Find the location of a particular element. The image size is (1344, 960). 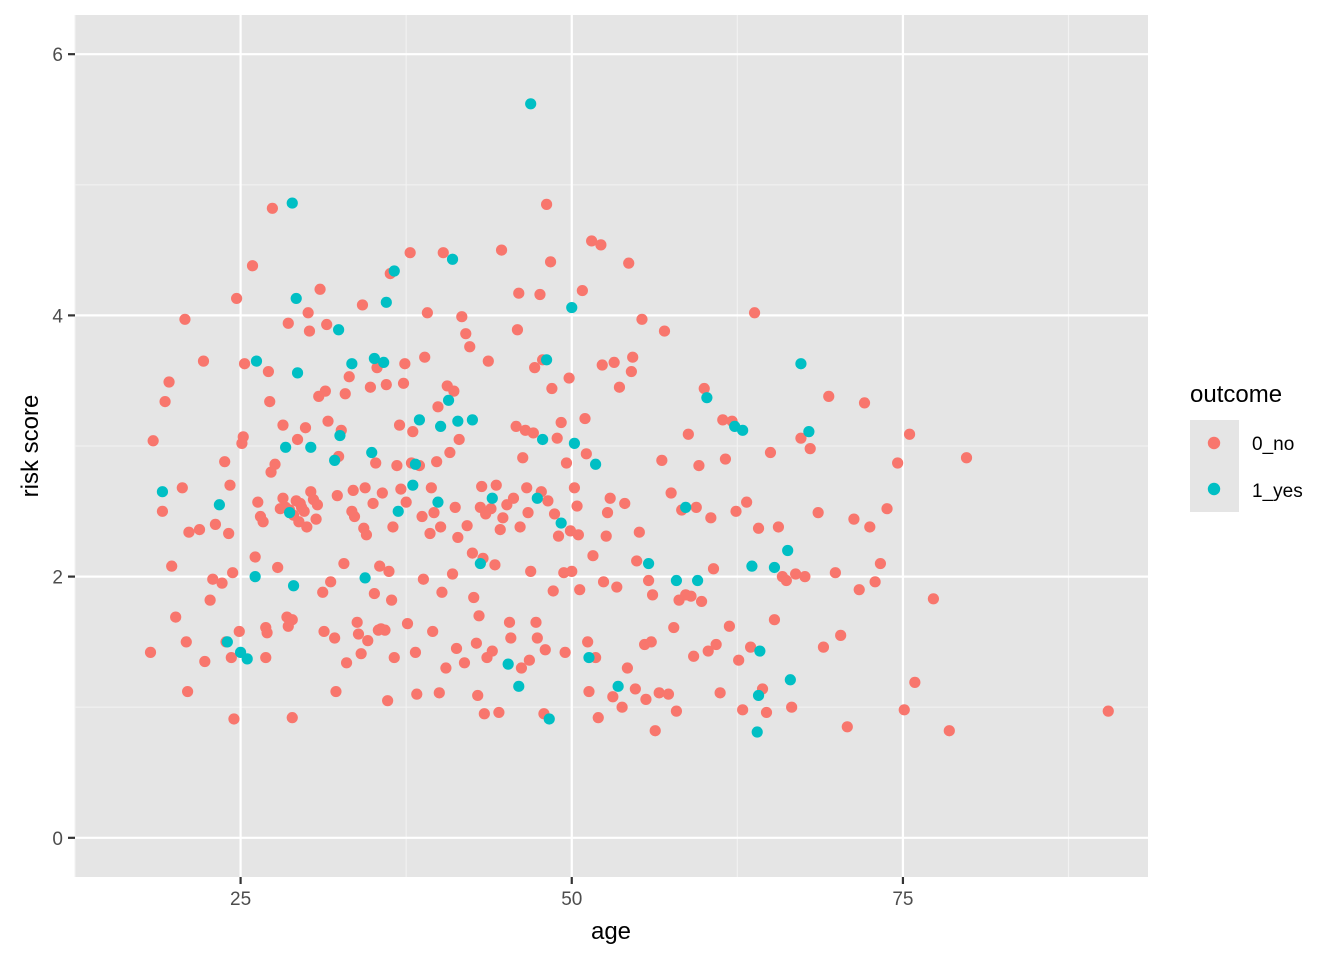

y-tick-label: 6 is located at coordinates (57, 55).